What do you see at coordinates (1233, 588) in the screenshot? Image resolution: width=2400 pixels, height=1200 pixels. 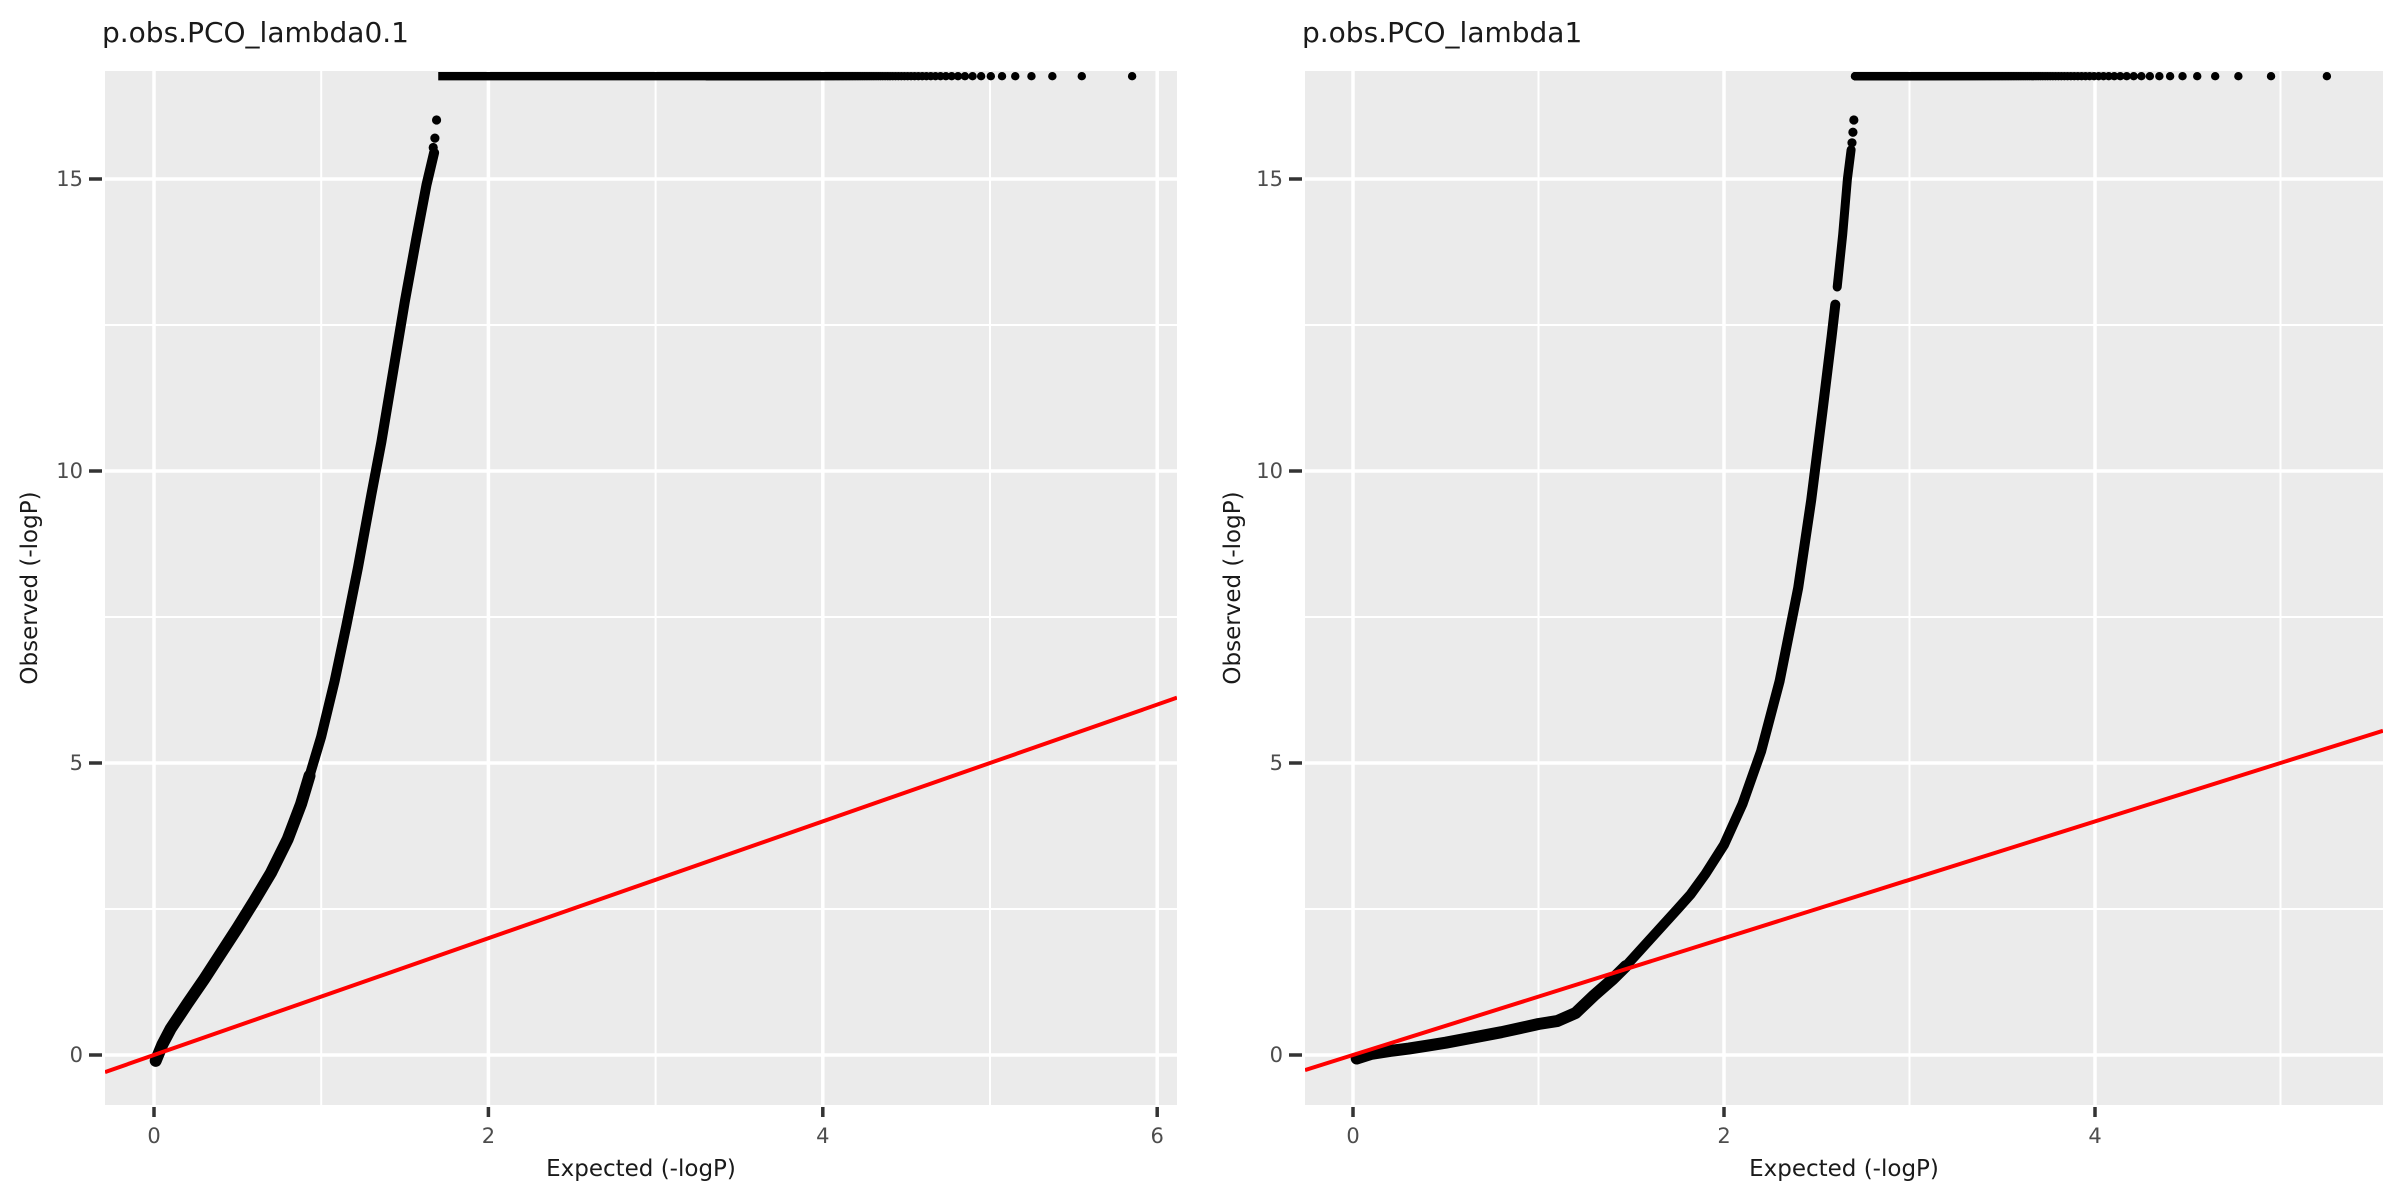 I see `y-axis-title-right: Observed (-logP)` at bounding box center [1233, 588].